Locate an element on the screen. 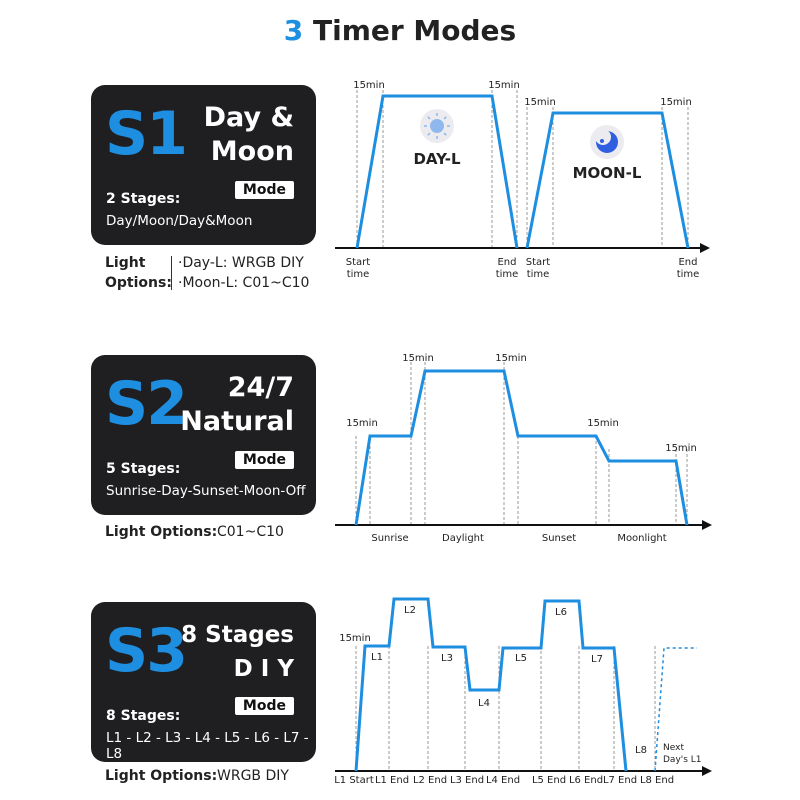  moon-curve is located at coordinates (607, 180).